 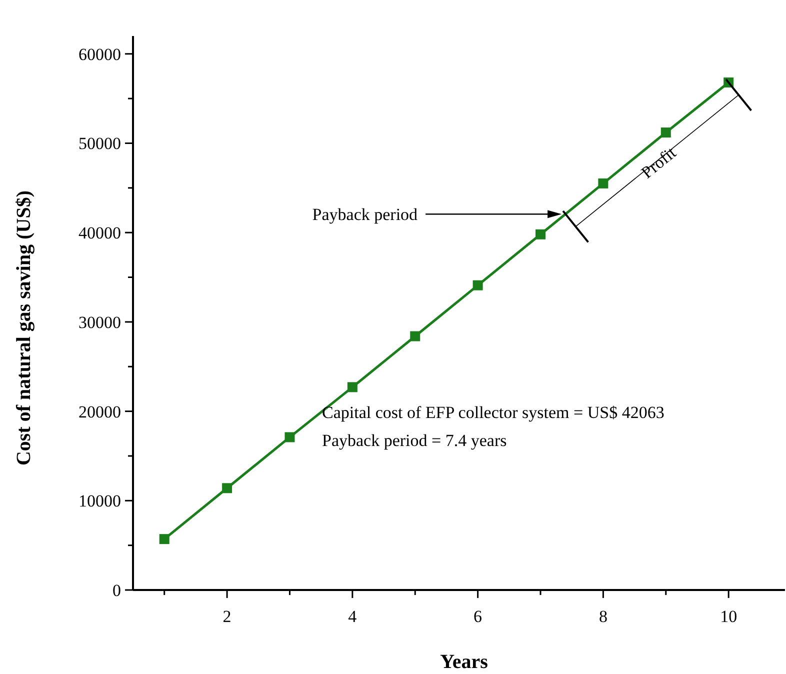 What do you see at coordinates (414, 440) in the screenshot?
I see `annotation: Payback period = 7.4 years` at bounding box center [414, 440].